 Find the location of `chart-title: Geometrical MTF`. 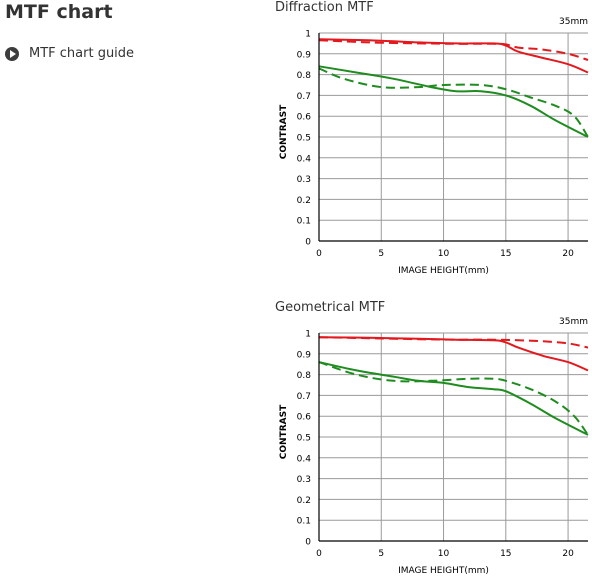

chart-title: Geometrical MTF is located at coordinates (330, 307).